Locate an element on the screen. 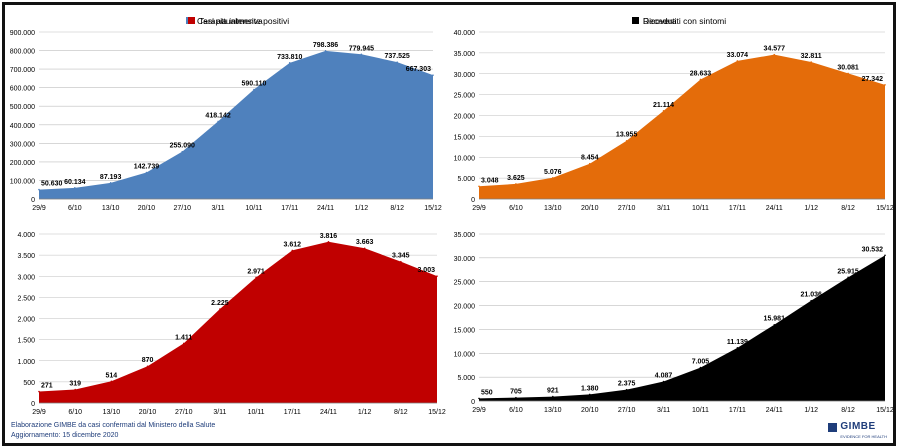  deceduti-data-label: 15.981 is located at coordinates (775, 319).